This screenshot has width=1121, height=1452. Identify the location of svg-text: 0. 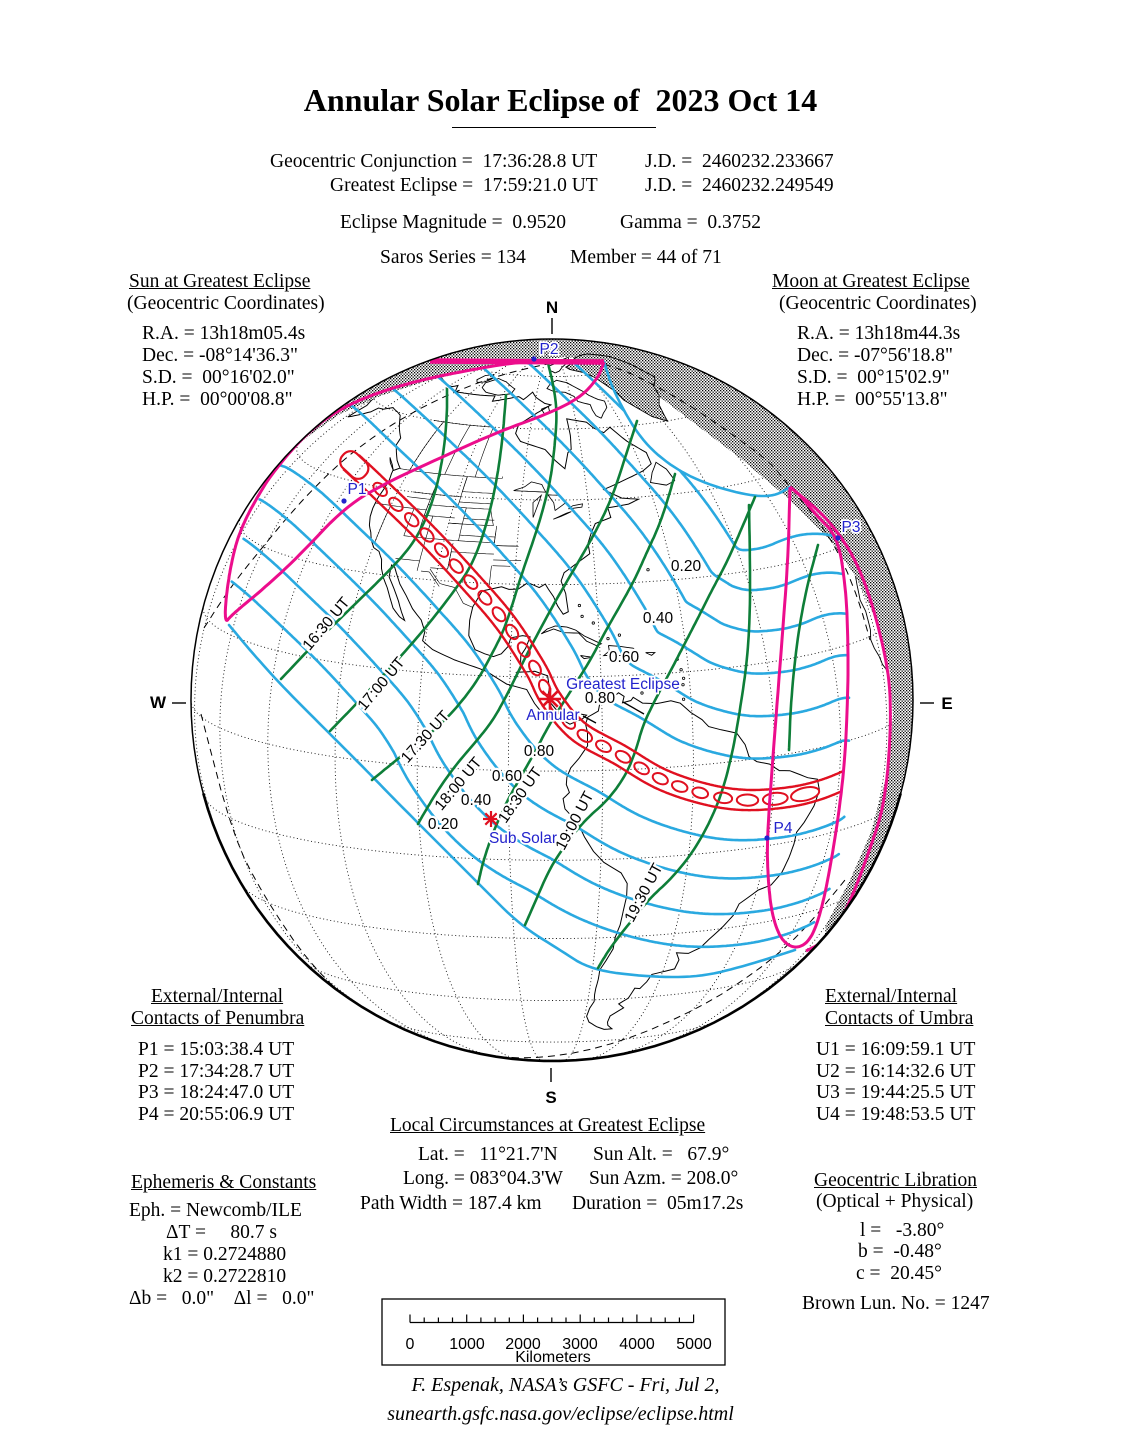
(410, 1344).